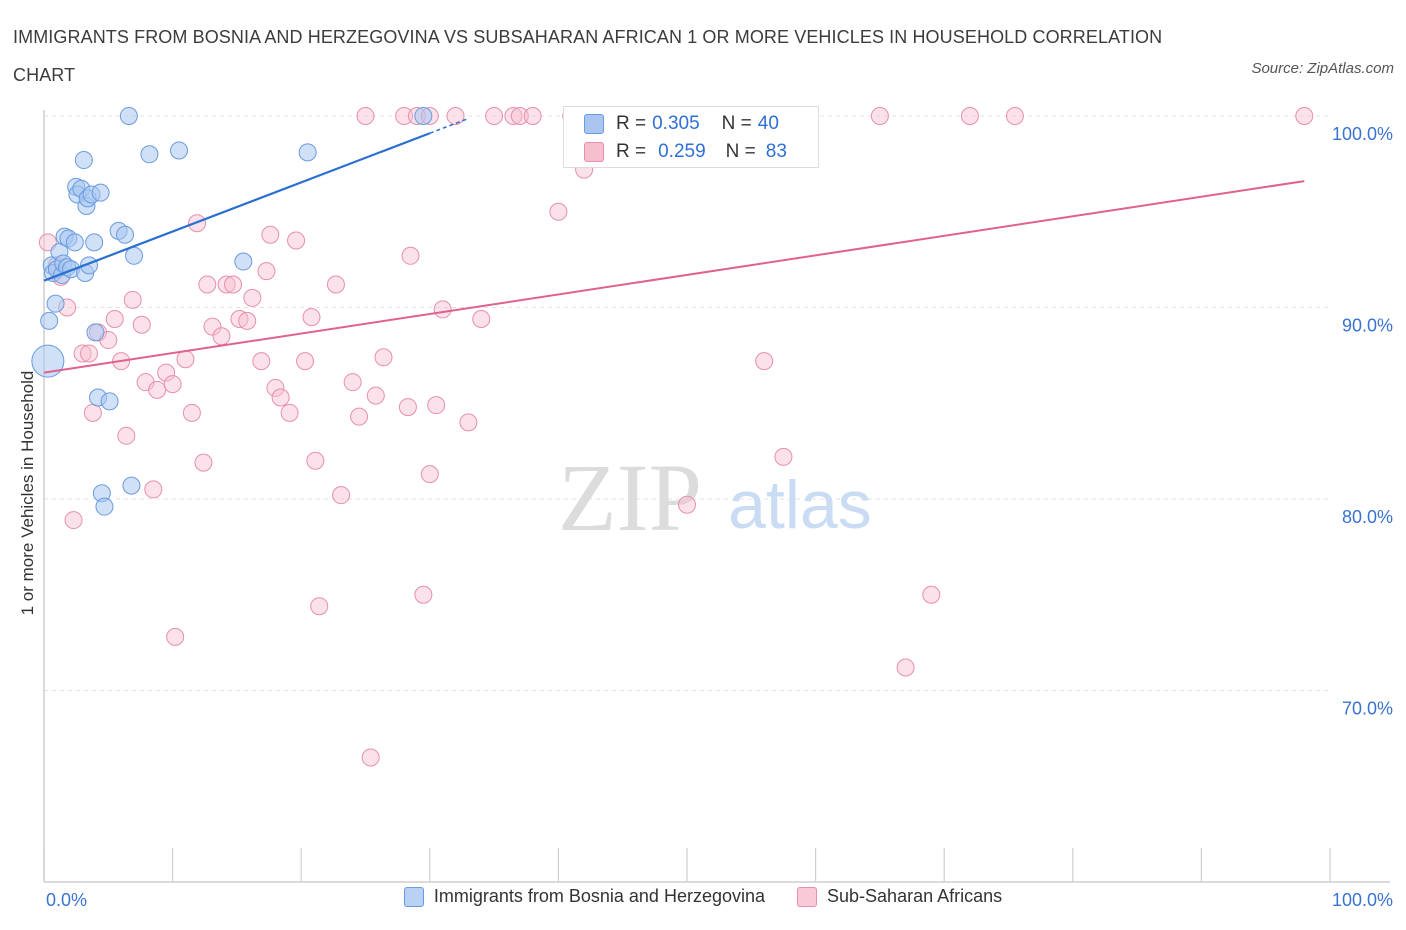  Describe the element at coordinates (807, 896) in the screenshot. I see `legend-pink-swatch` at that location.